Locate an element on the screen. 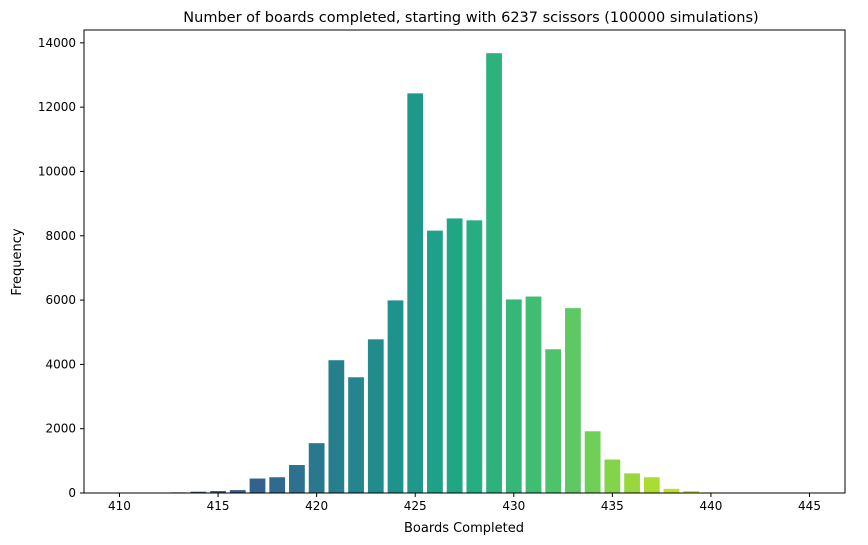 The width and height of the screenshot is (868, 545). y-tick-label: 2000 is located at coordinates (60, 429).